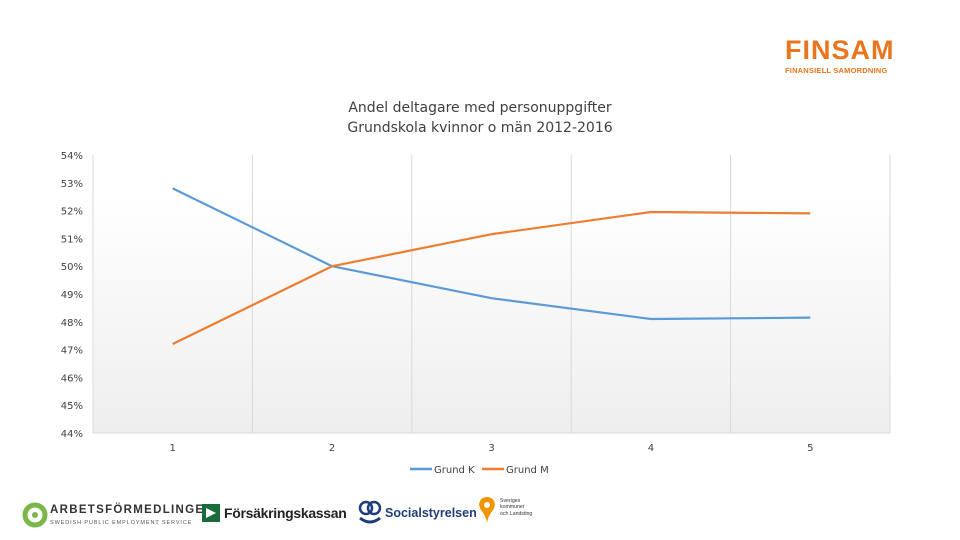 Image resolution: width=960 pixels, height=540 pixels. What do you see at coordinates (332, 448) in the screenshot?
I see `x-tick-label: 2` at bounding box center [332, 448].